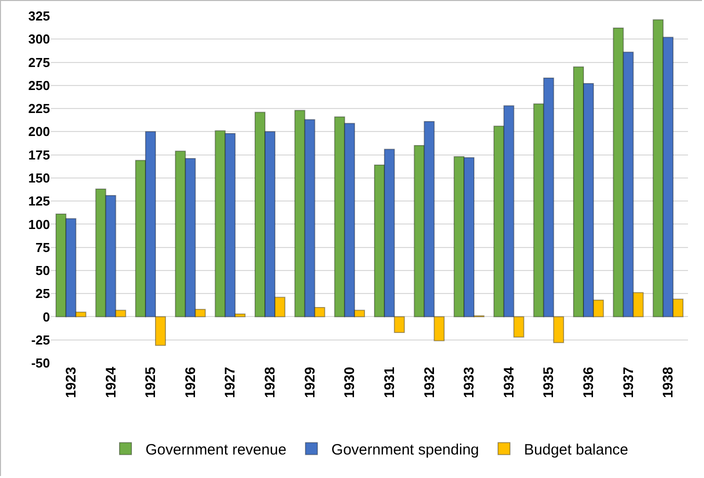 The image size is (704, 478). I want to click on x-tick-label: 1938, so click(668, 382).